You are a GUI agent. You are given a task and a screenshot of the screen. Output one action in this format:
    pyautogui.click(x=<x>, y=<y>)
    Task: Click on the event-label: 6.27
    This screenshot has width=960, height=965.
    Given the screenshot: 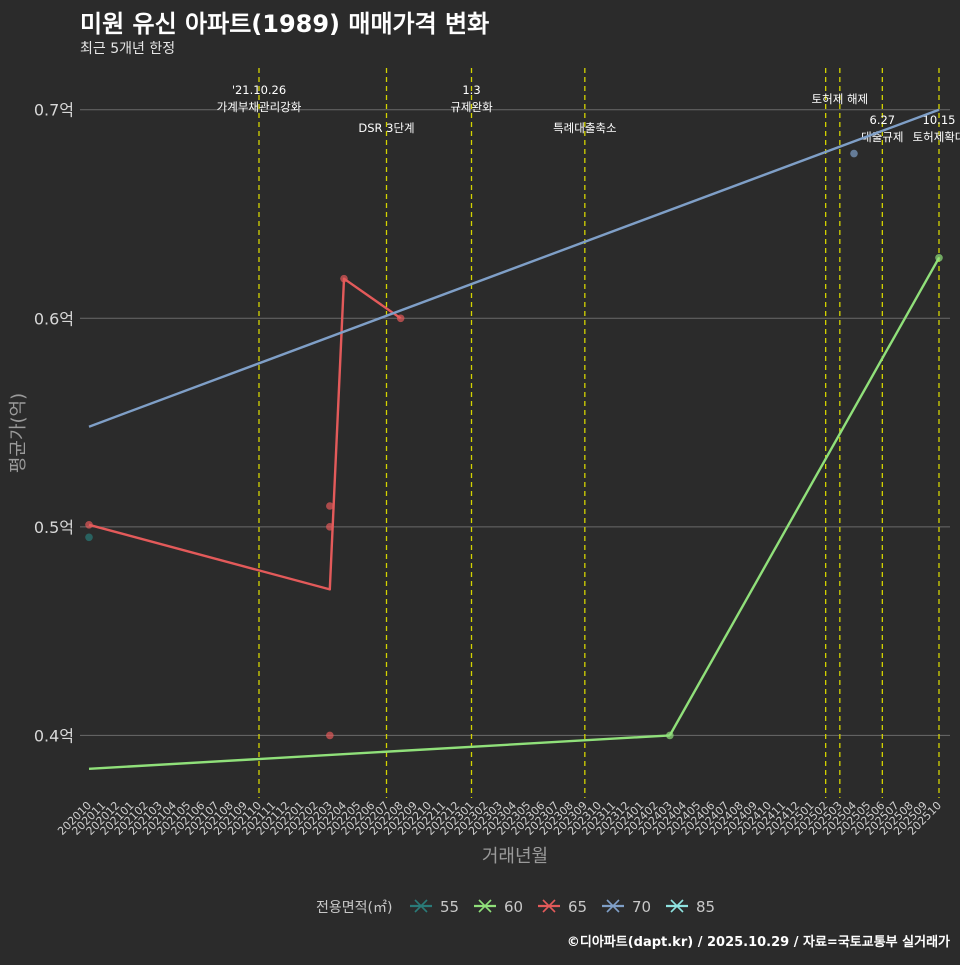 What is the action you would take?
    pyautogui.click(x=883, y=120)
    